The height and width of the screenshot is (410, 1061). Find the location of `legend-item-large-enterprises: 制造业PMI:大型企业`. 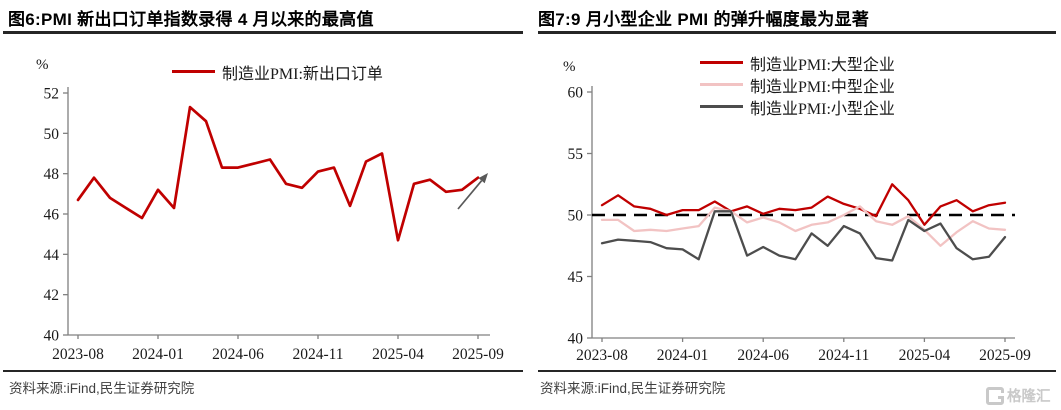

legend-item-large-enterprises: 制造业PMI:大型企业 is located at coordinates (797, 64).